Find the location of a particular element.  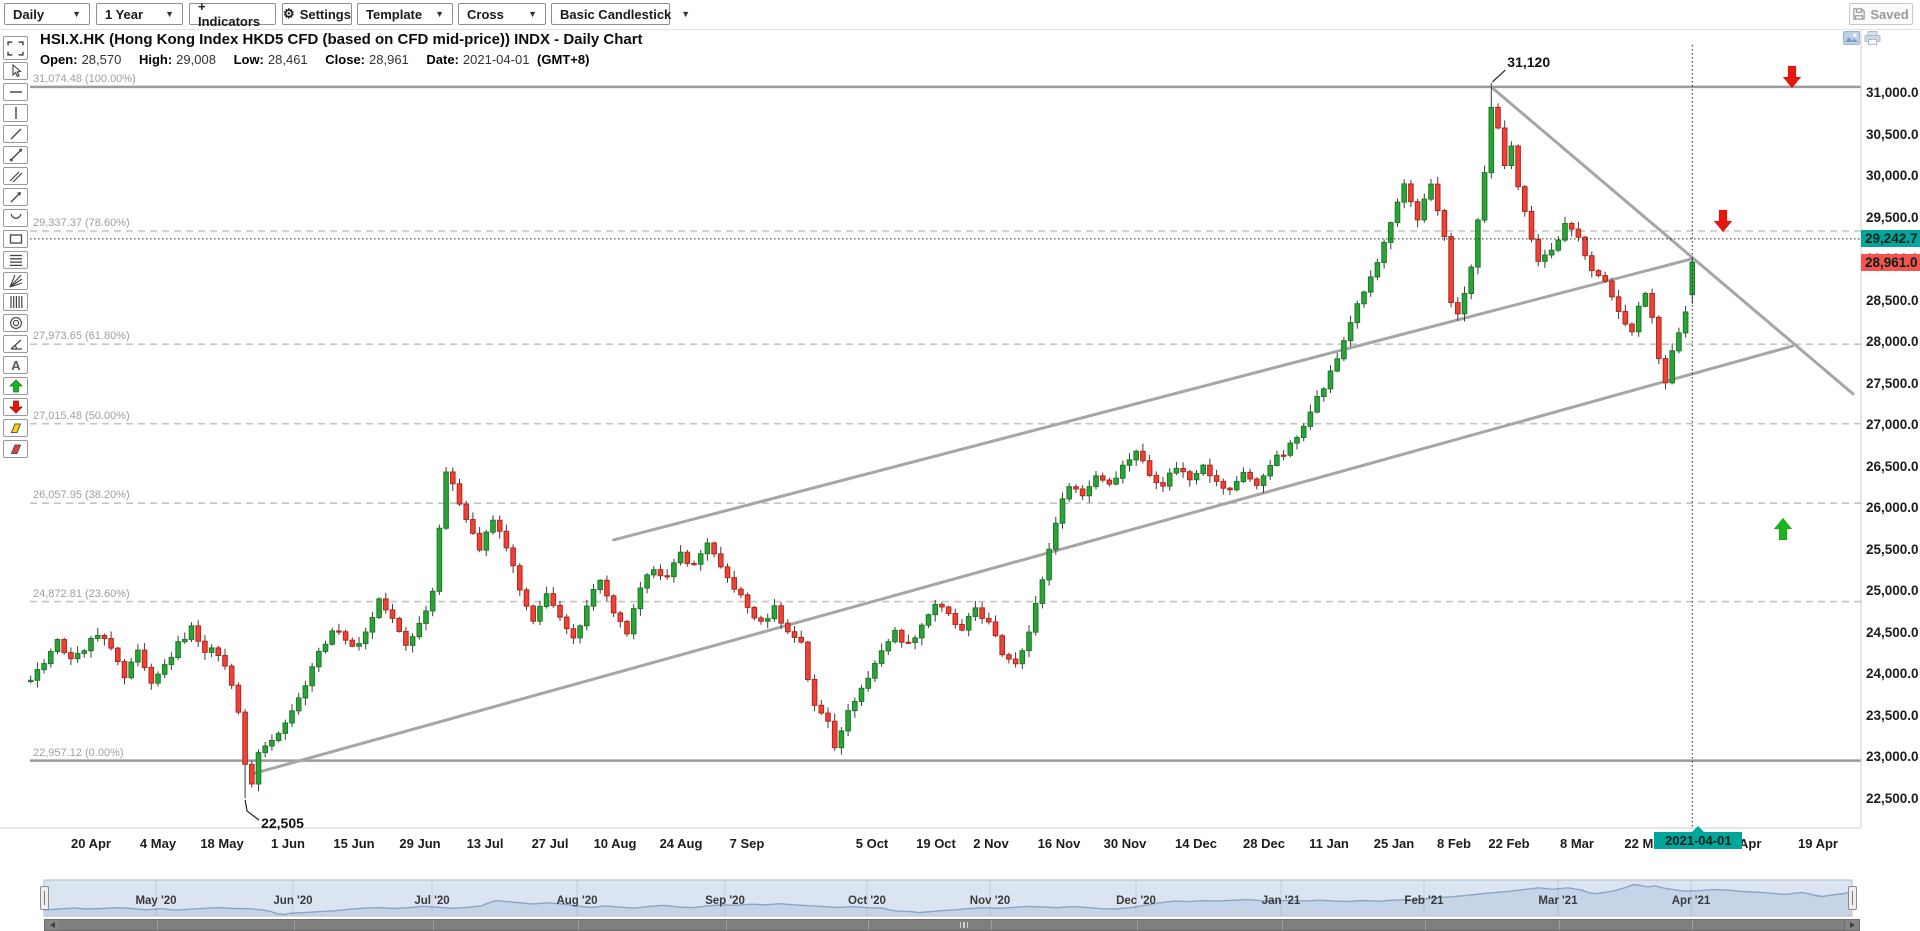

chart-type-dropdown: Basic Candlestick ▼ is located at coordinates (620, 14).